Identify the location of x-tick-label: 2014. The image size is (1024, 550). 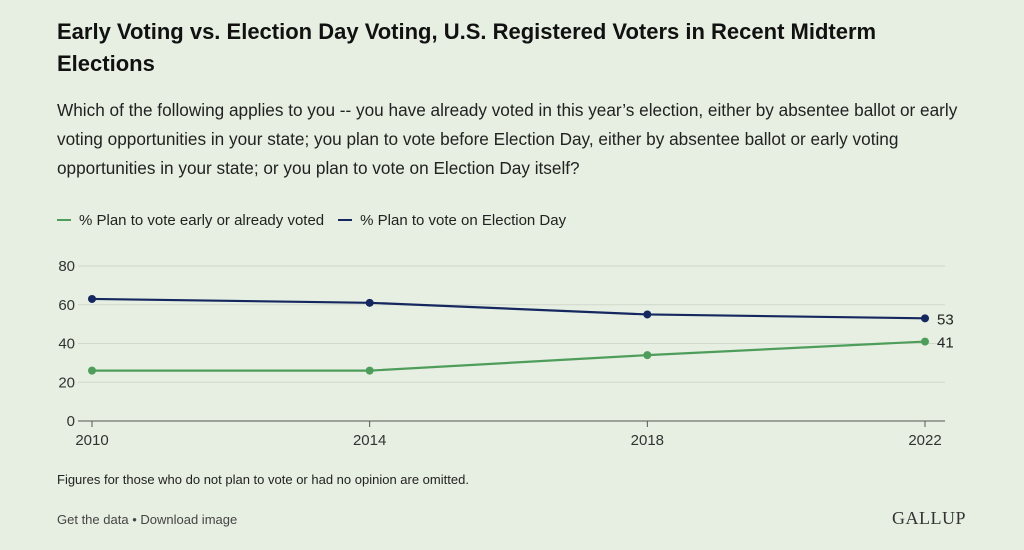
(369, 440).